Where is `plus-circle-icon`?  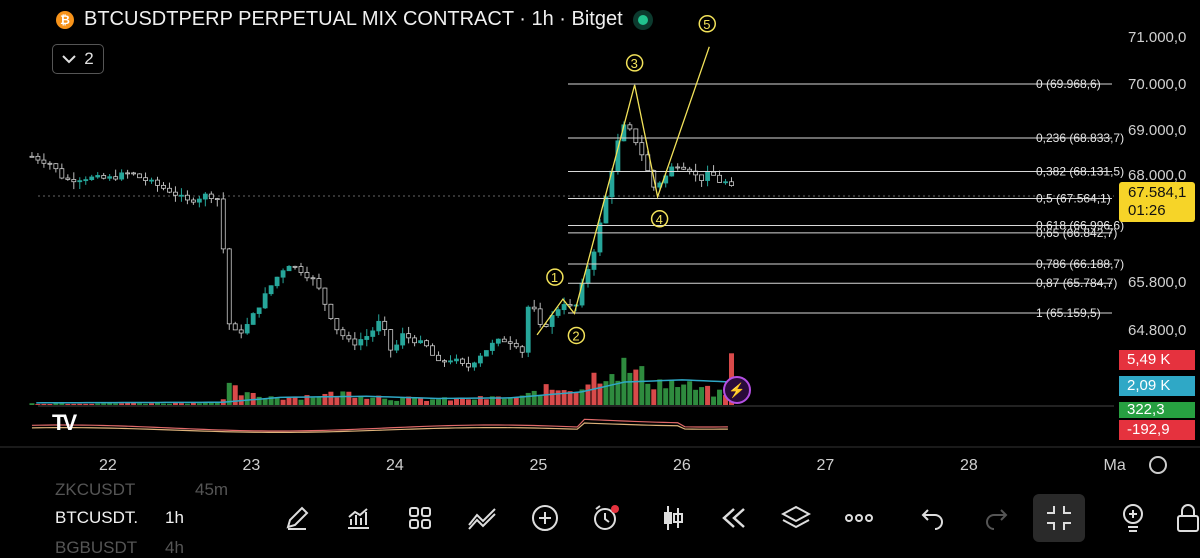 plus-circle-icon is located at coordinates (545, 518).